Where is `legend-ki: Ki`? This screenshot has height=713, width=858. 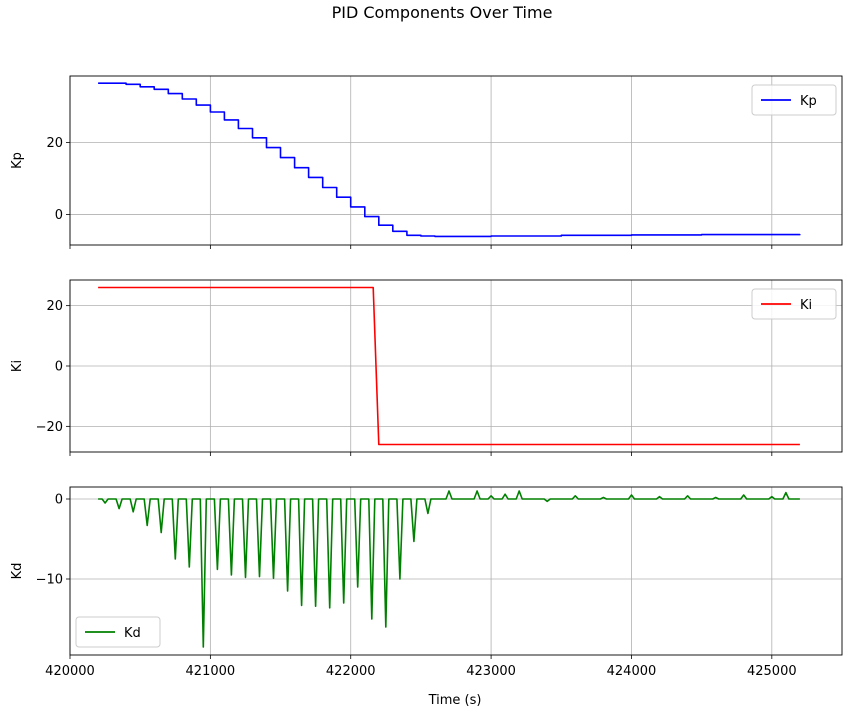
legend-ki: Ki is located at coordinates (794, 304).